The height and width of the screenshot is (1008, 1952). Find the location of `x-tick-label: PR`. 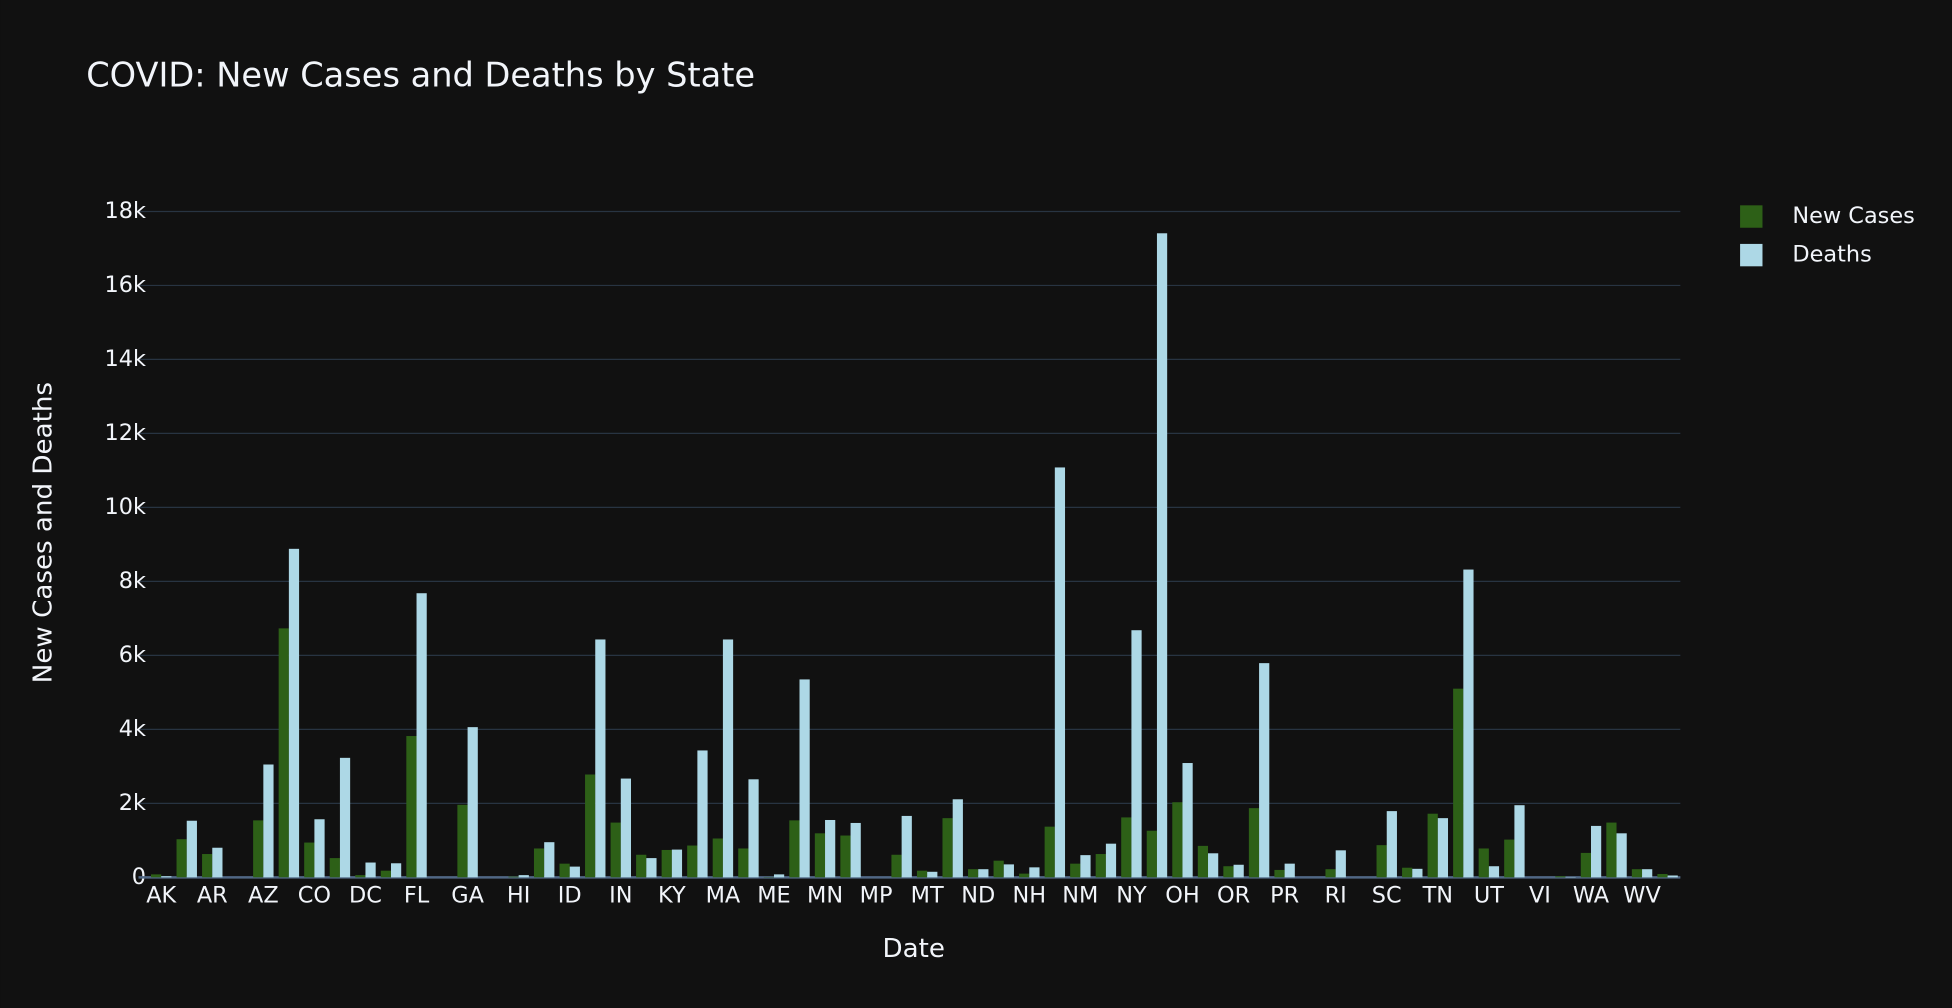

x-tick-label: PR is located at coordinates (1284, 896).